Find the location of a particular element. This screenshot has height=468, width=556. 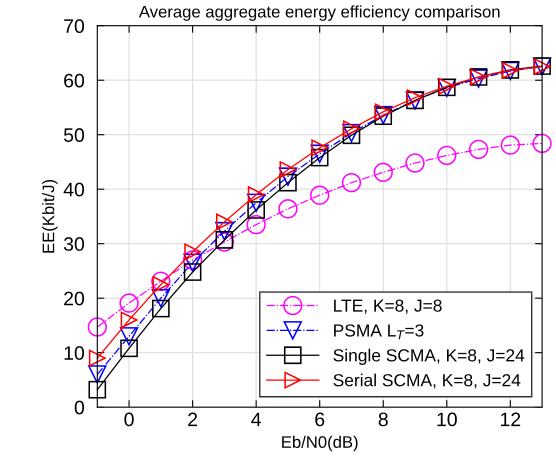

legend-label: PSMA L$_{T}$=3 is located at coordinates (379, 332).